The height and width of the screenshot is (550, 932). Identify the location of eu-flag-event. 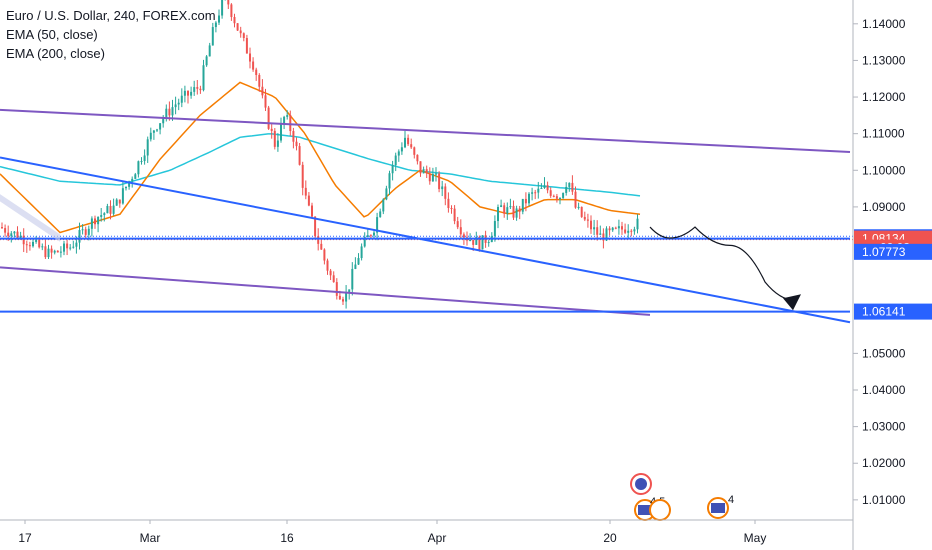
(641, 484).